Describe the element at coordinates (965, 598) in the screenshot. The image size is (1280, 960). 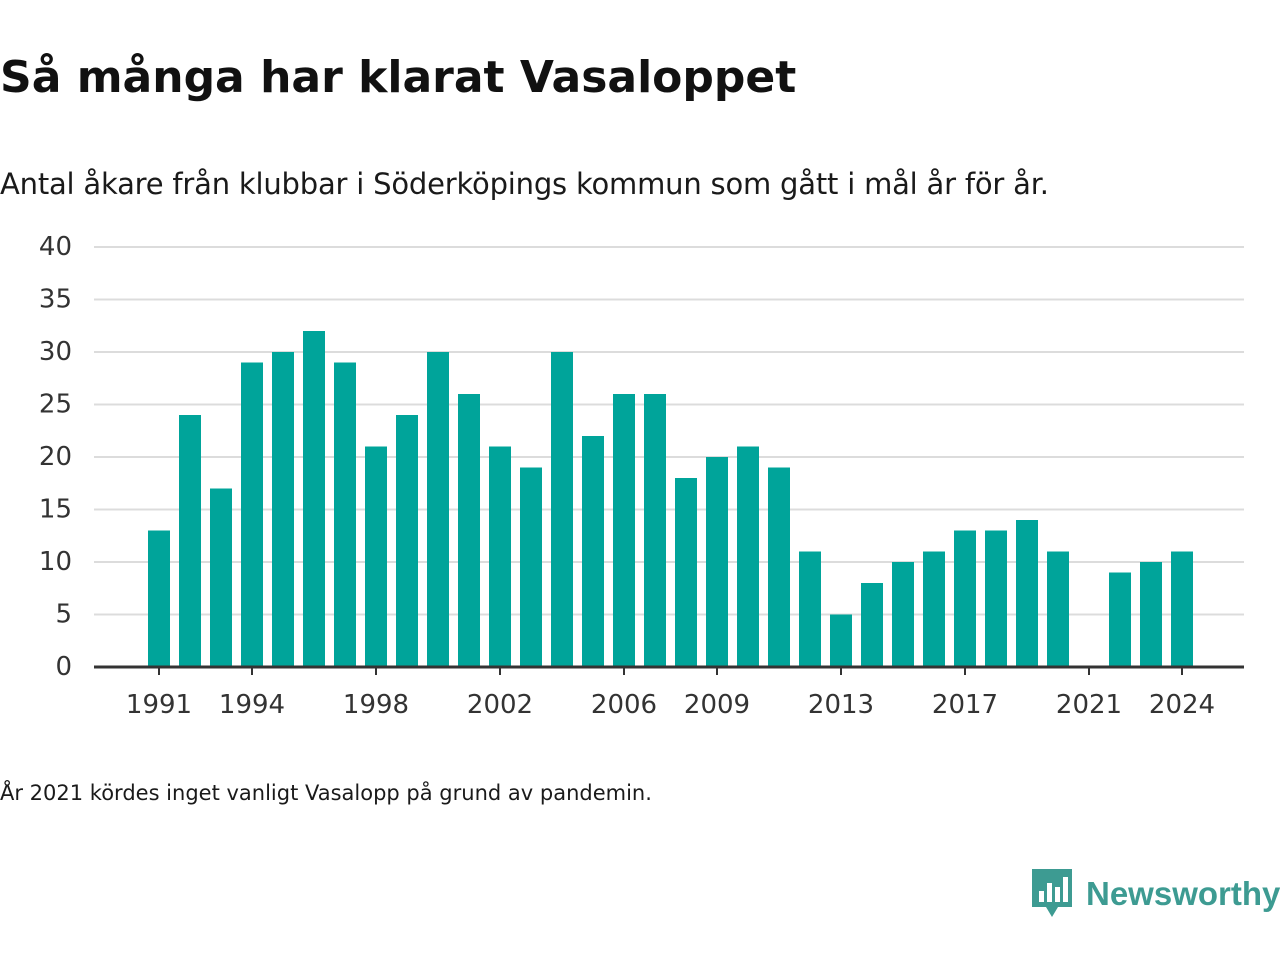
I see `bar-2017` at that location.